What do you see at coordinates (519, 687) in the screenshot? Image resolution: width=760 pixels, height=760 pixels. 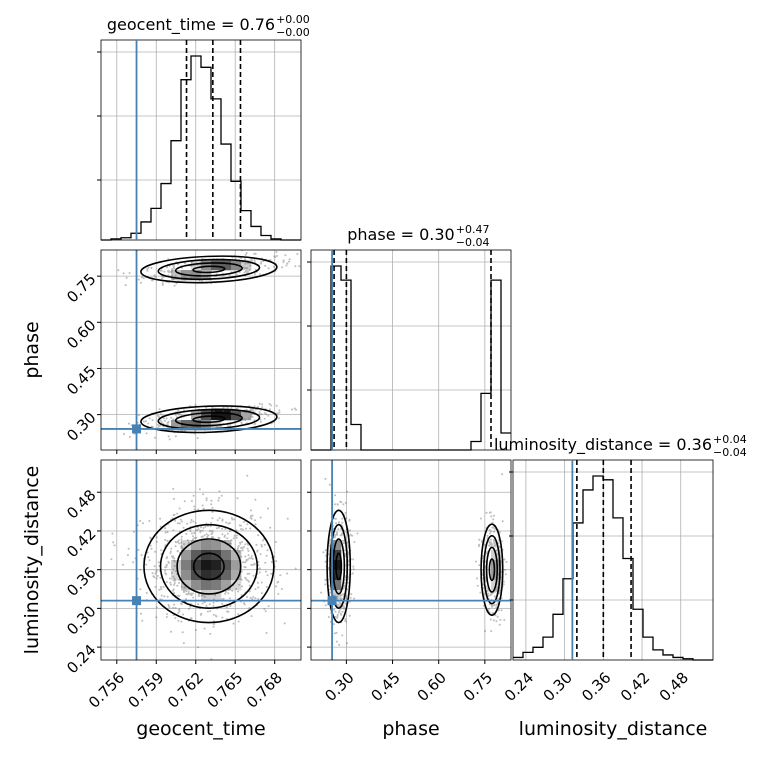 I see `x-tick-label: 0.24` at bounding box center [519, 687].